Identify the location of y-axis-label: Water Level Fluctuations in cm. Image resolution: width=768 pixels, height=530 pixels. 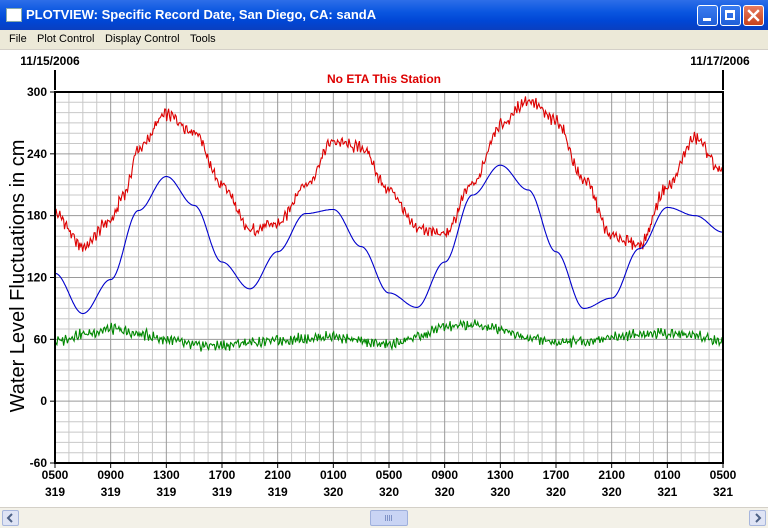
(18, 276).